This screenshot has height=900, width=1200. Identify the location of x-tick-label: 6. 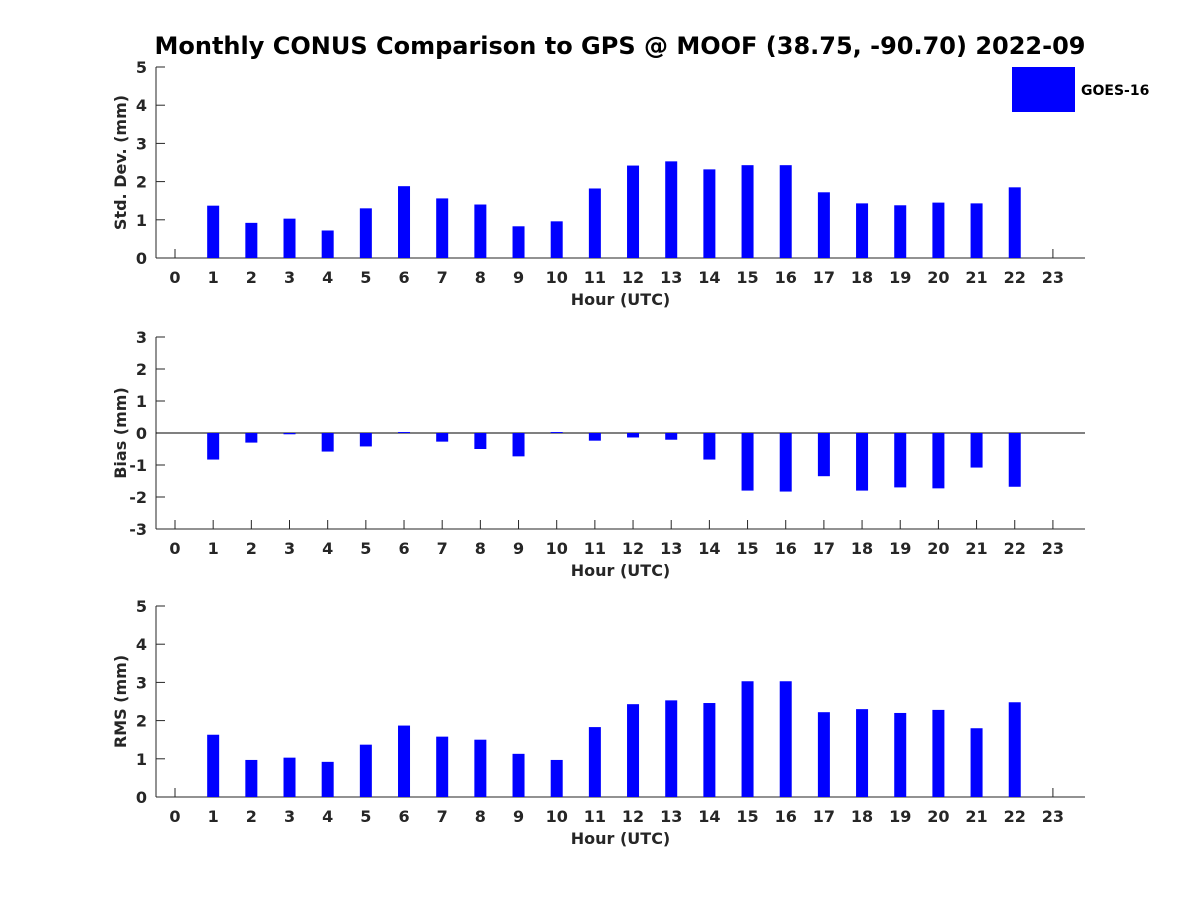
(403, 816).